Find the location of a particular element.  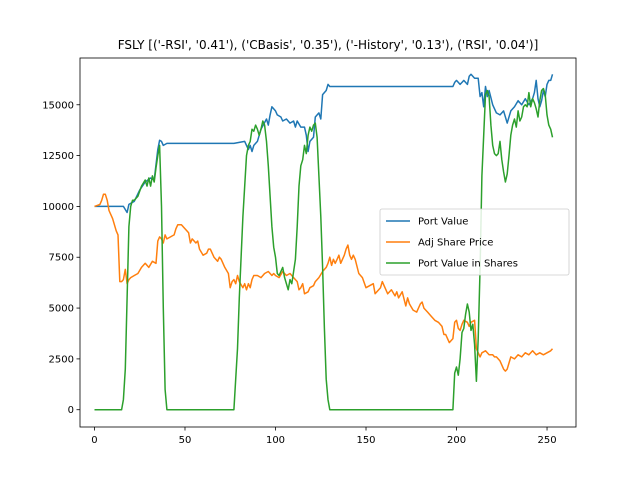

y-tick-label: 15000 is located at coordinates (58, 105).